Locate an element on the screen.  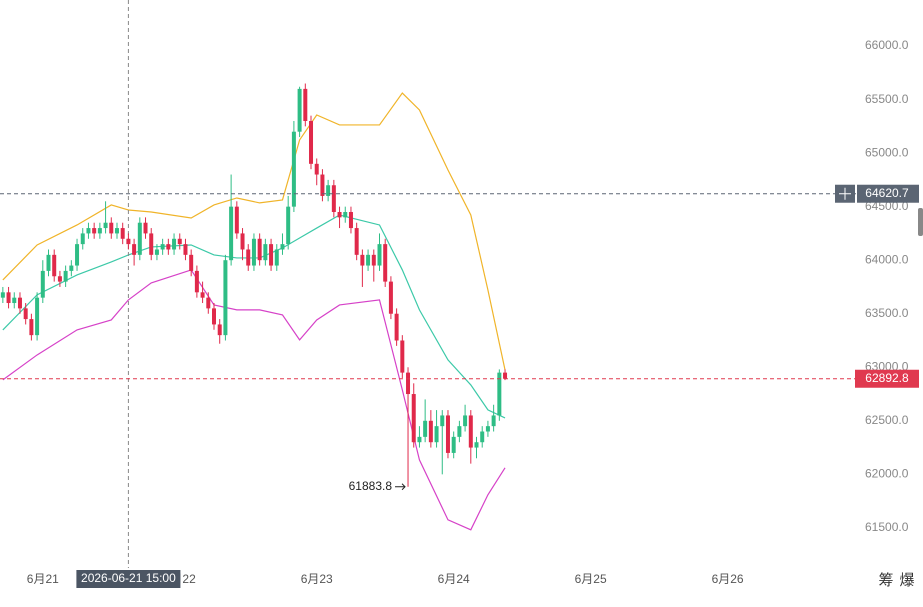
y-tick-label: 62500.0 is located at coordinates (887, 420).